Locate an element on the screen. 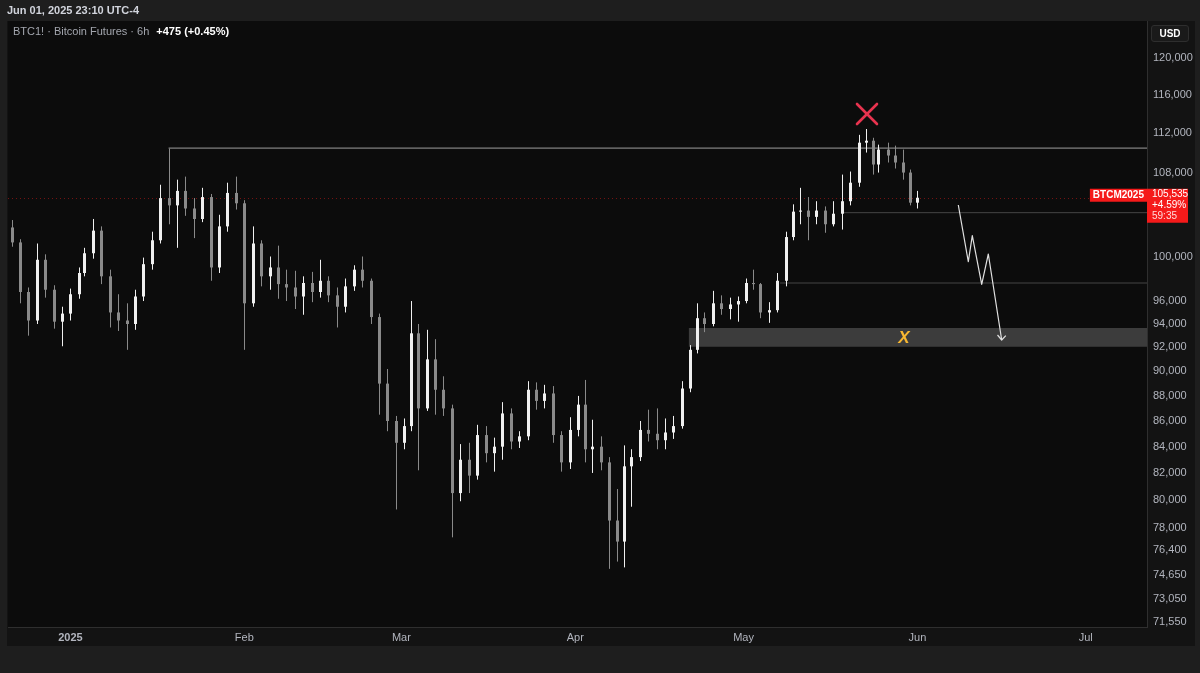  y-tick-label: 78,000 is located at coordinates (1170, 526).